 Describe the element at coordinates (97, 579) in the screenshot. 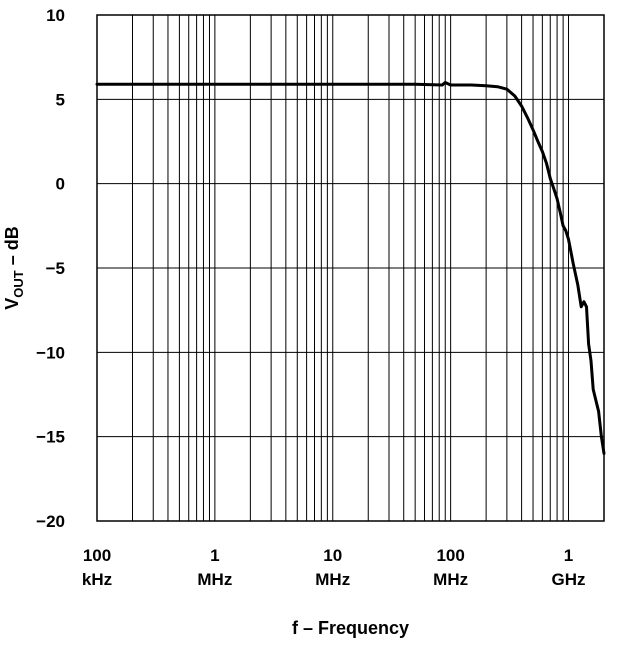

I see `x-tick-unit-label: kHz` at that location.